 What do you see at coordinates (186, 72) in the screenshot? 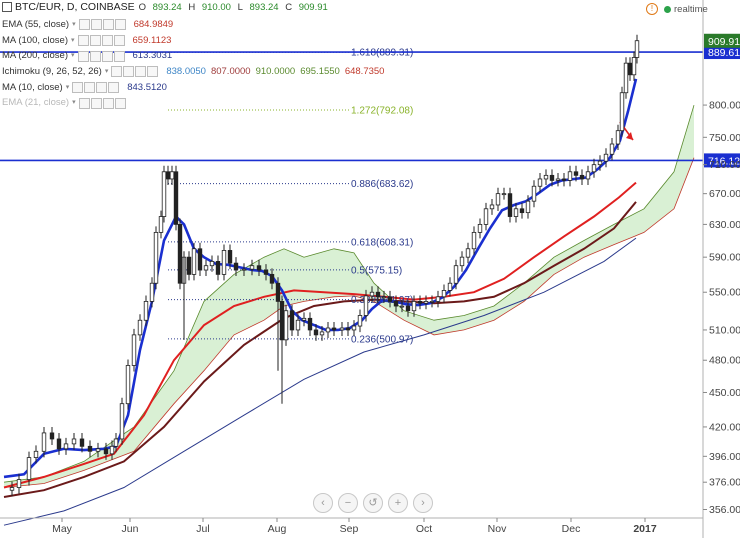
I see `legend-value: 838.0050` at bounding box center [186, 72].